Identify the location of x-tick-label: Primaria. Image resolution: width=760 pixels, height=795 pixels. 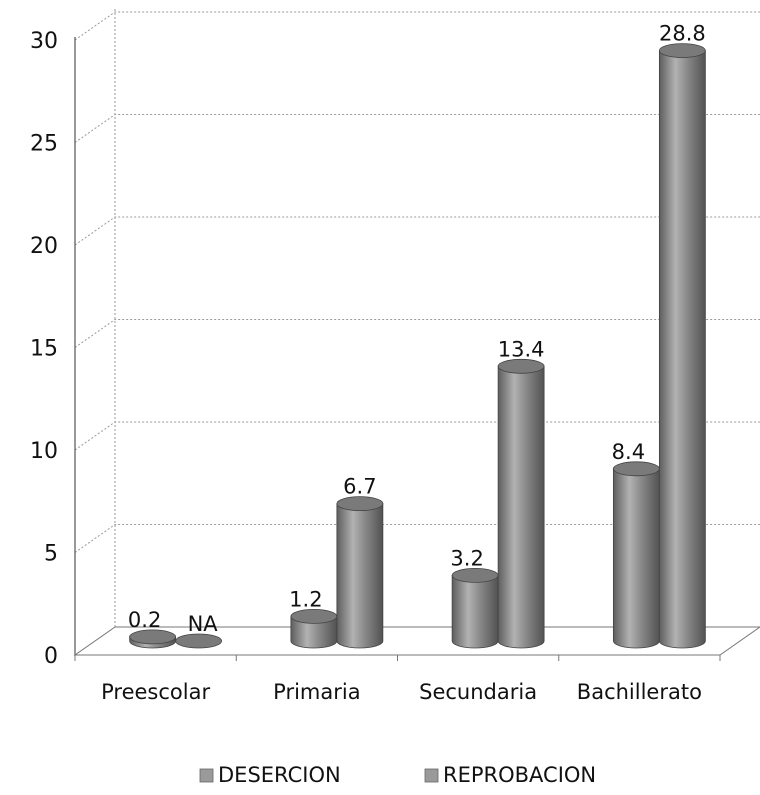
(316, 692).